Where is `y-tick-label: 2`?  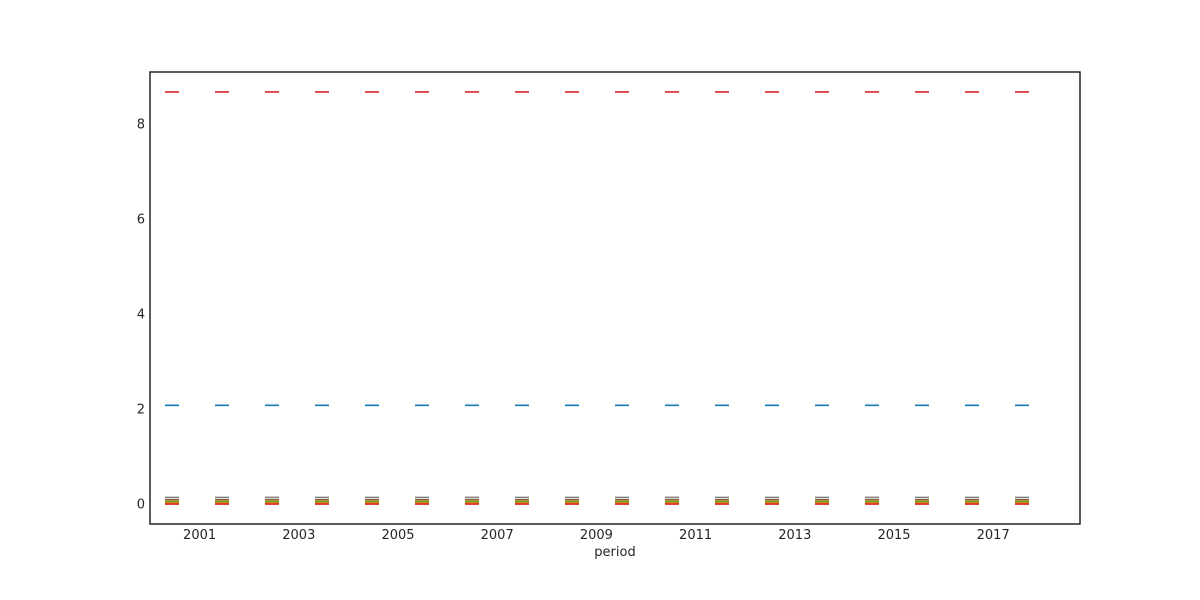
y-tick-label: 2 is located at coordinates (141, 410).